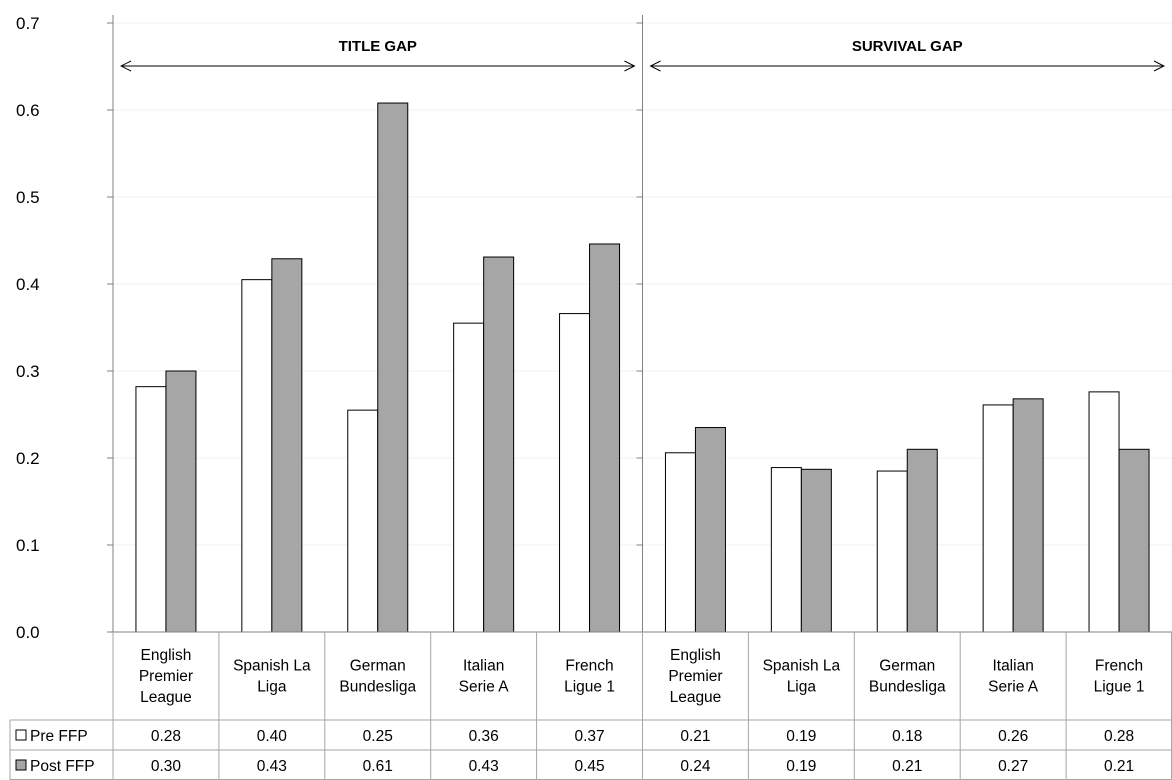 The height and width of the screenshot is (780, 1172). Describe the element at coordinates (378, 46) in the screenshot. I see `panel-title: TITLE GAP` at that location.